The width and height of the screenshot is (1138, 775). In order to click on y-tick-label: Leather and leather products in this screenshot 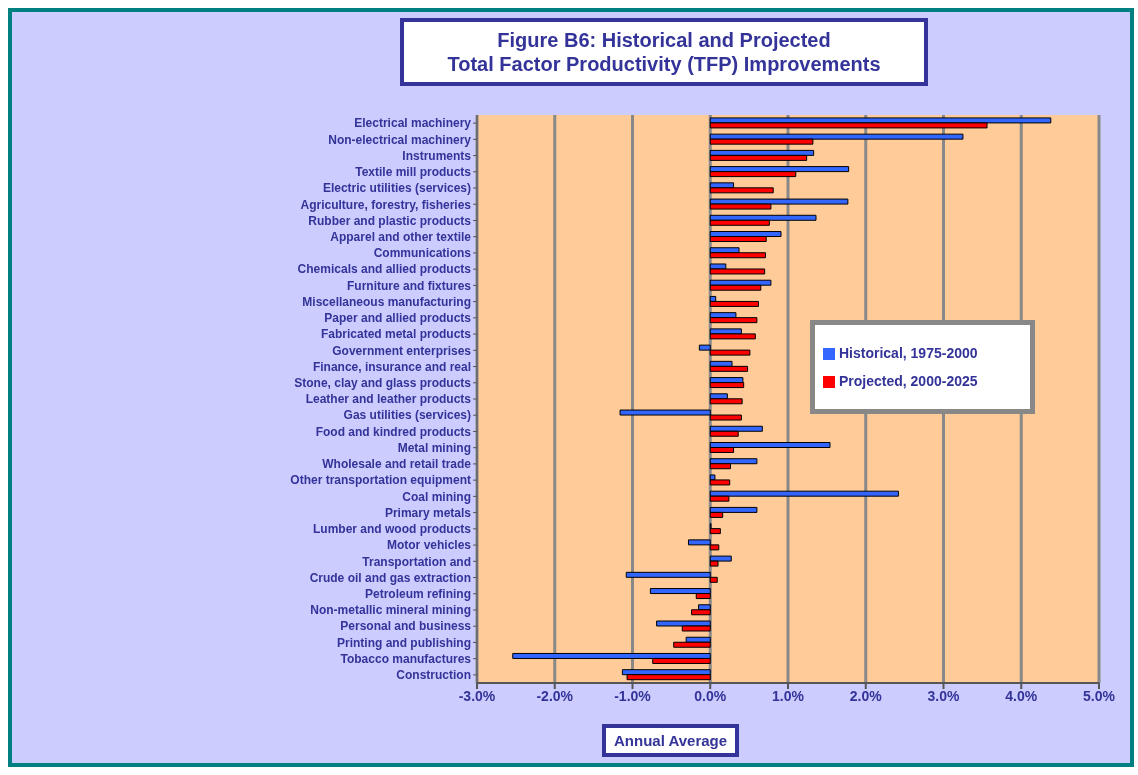, I will do `click(388, 399)`.